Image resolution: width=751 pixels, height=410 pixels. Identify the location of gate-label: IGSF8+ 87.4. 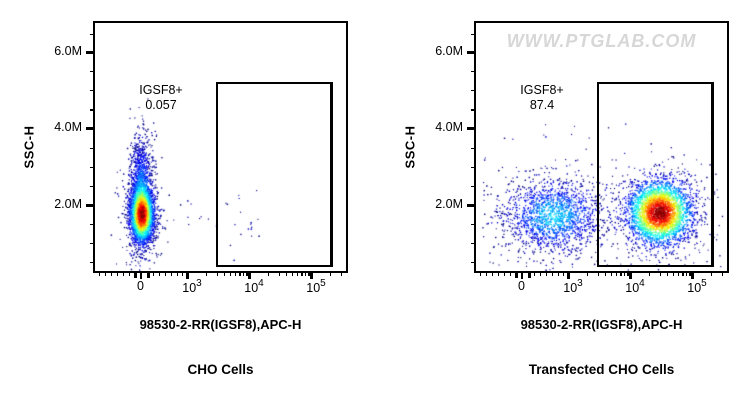
(542, 98).